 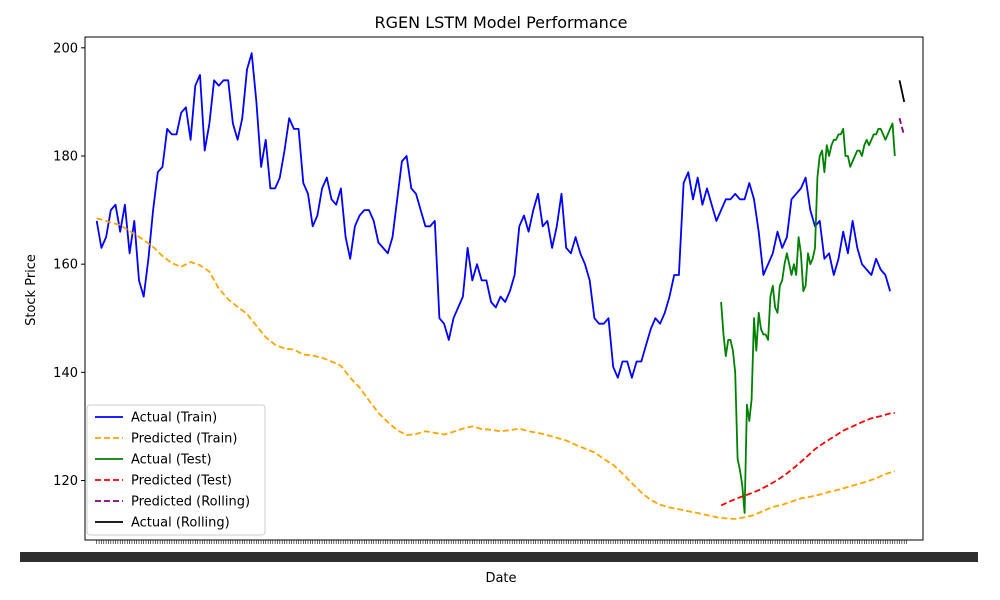 What do you see at coordinates (180, 523) in the screenshot?
I see `legend-label: Actual (Rolling)` at bounding box center [180, 523].